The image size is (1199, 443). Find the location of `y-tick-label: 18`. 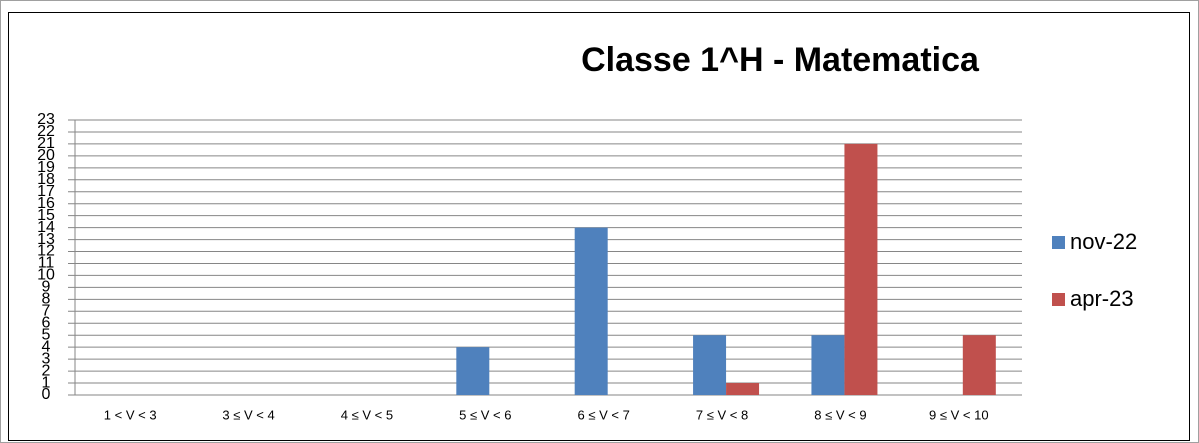

y-tick-label: 18 is located at coordinates (46, 179).